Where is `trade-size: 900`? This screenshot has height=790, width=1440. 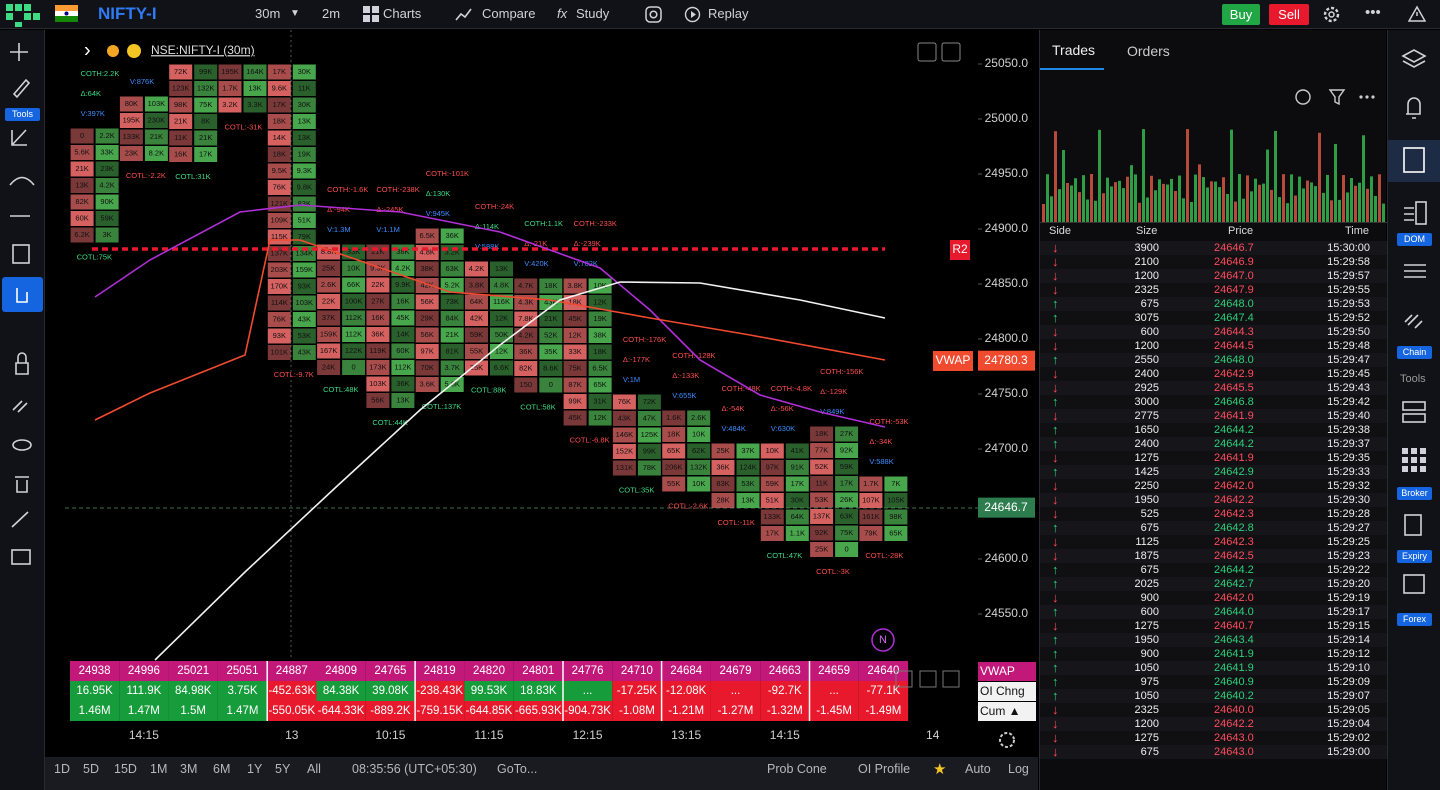
trade-size: 900 is located at coordinates (1149, 654).